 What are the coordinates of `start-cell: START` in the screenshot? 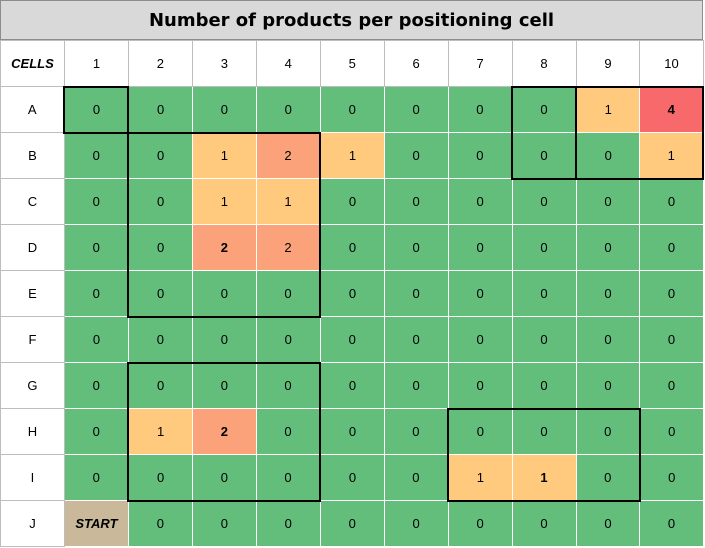 It's located at (96, 523).